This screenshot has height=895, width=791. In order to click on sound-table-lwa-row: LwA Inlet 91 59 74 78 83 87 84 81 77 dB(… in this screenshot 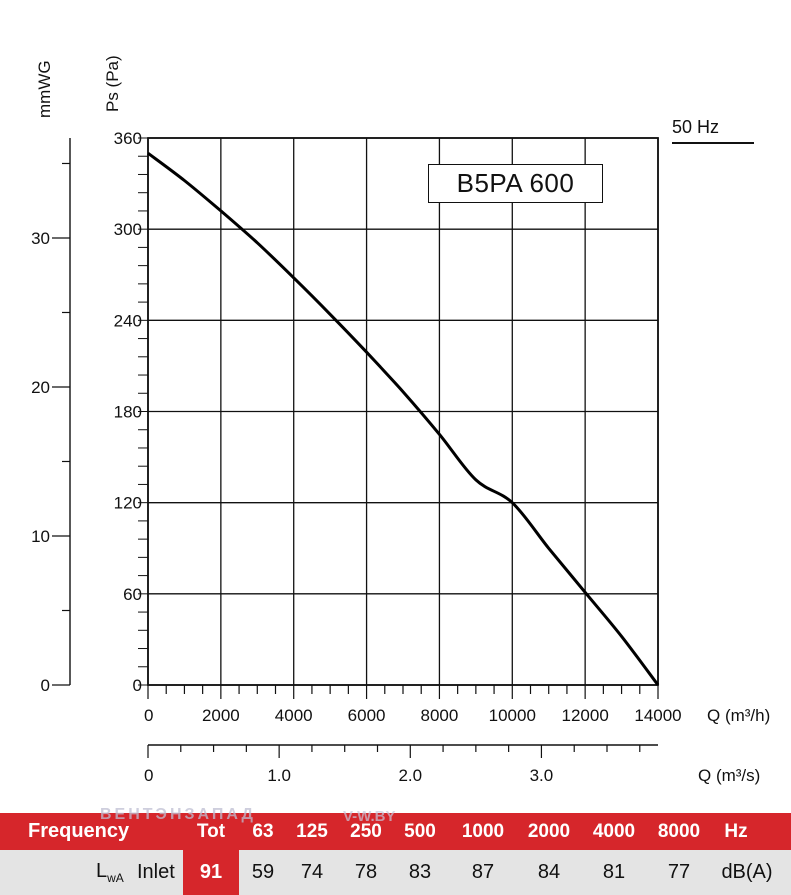, I will do `click(395, 872)`.